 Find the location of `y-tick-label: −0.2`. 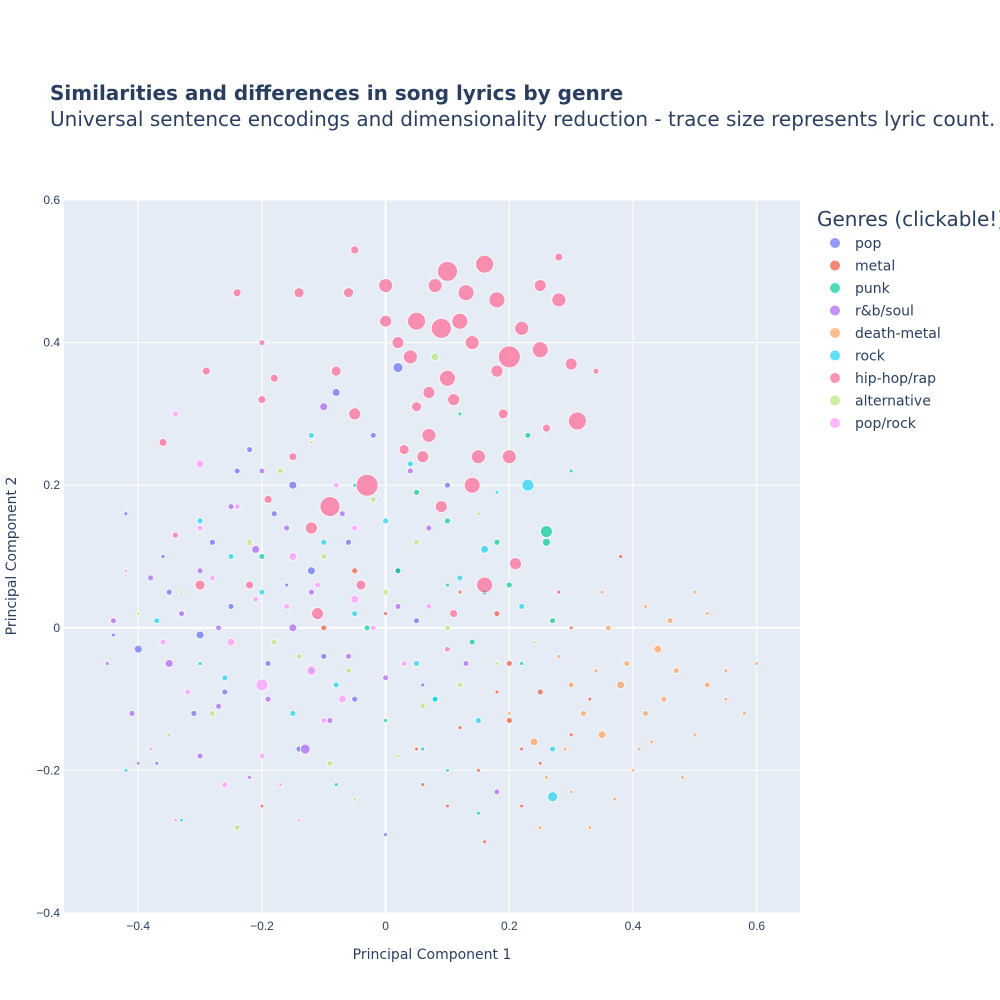

y-tick-label: −0.2 is located at coordinates (48, 770).